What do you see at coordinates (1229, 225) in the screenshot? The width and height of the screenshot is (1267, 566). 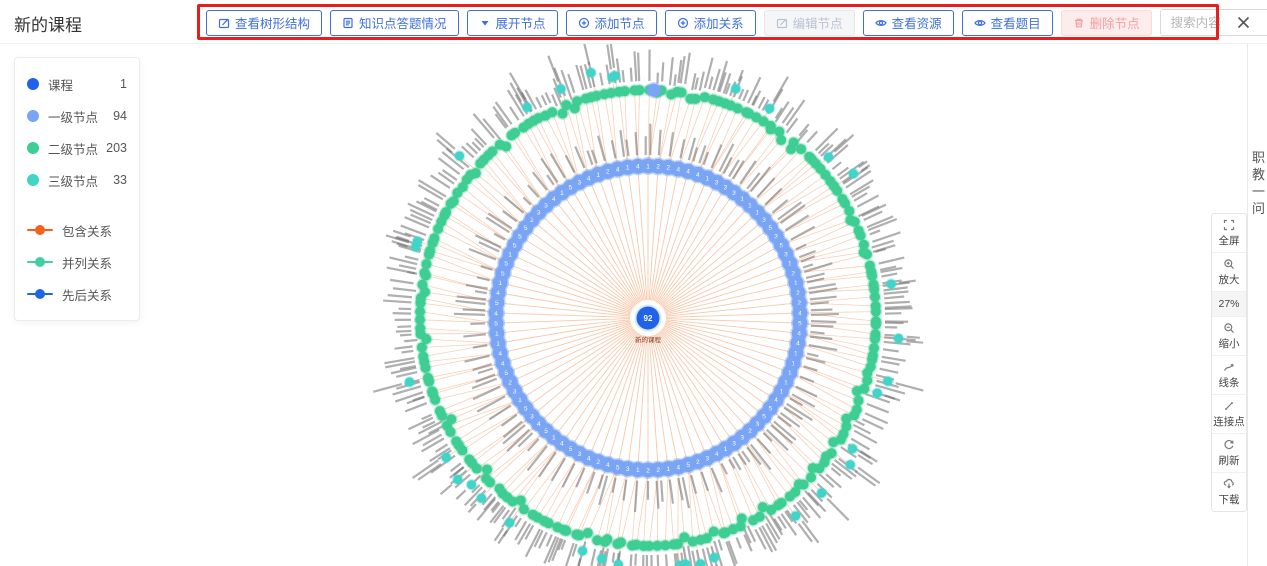 I see `fullscreen-icon` at bounding box center [1229, 225].